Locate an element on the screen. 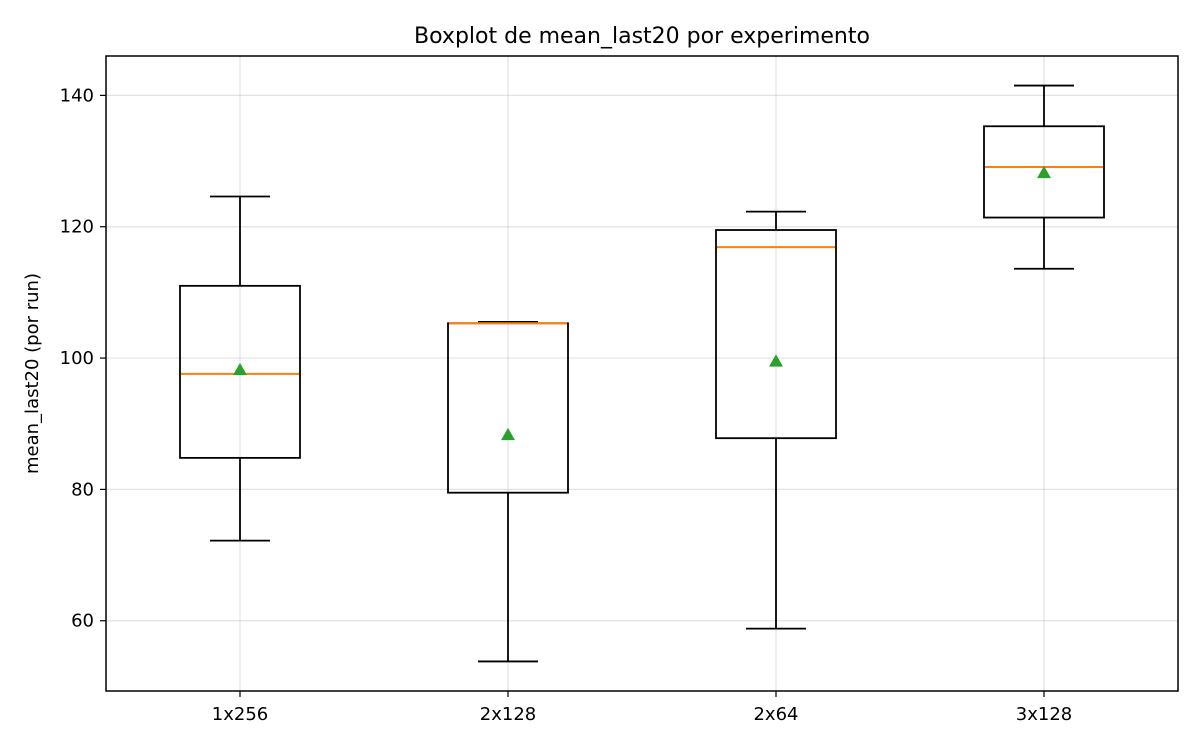  chart-title: Boxplot de mean_last20 por experimento is located at coordinates (642, 36).